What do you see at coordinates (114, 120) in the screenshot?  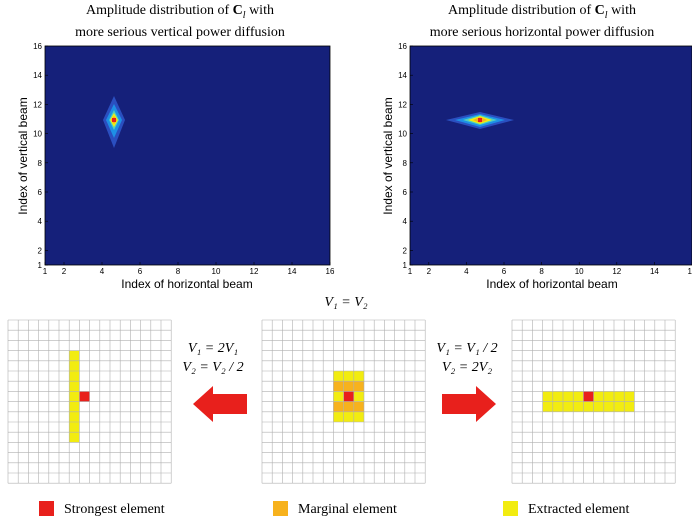 I see `left-peak` at bounding box center [114, 120].